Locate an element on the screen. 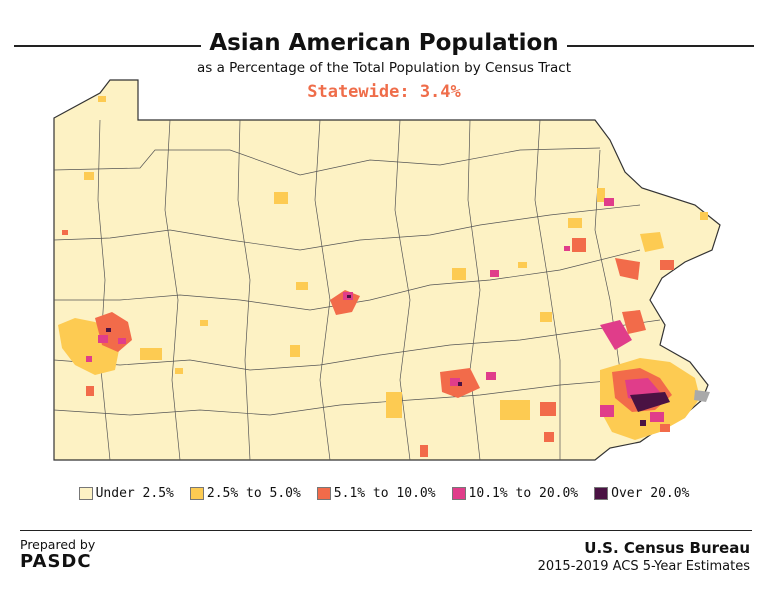 This screenshot has width=768, height=593. legend-label: 5.1% to 10.0% is located at coordinates (384, 493).